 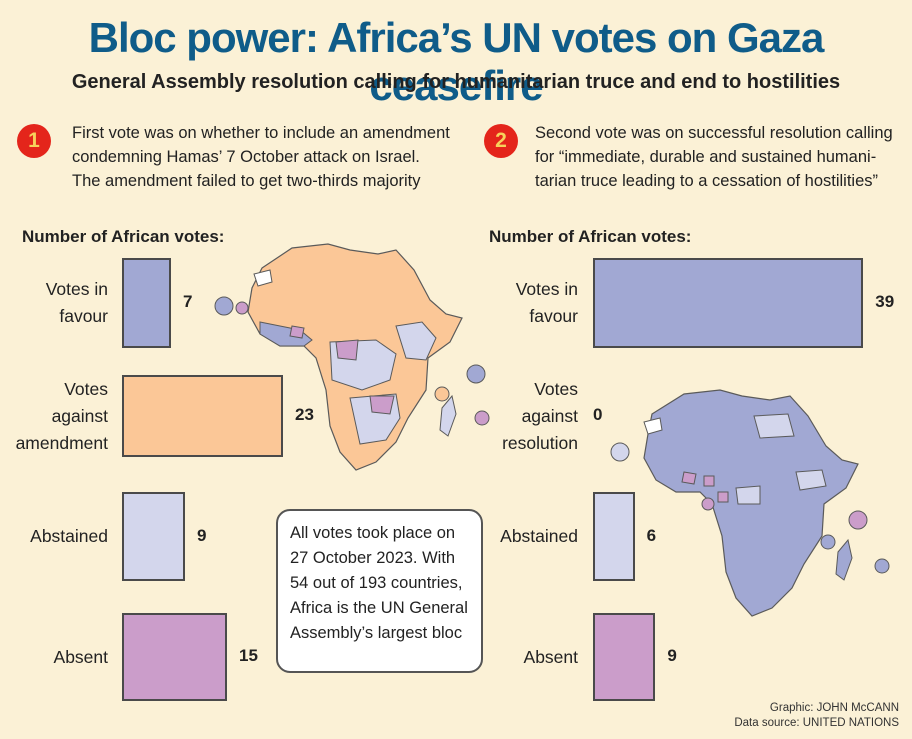 I want to click on east-africa-region, so click(x=416, y=341).